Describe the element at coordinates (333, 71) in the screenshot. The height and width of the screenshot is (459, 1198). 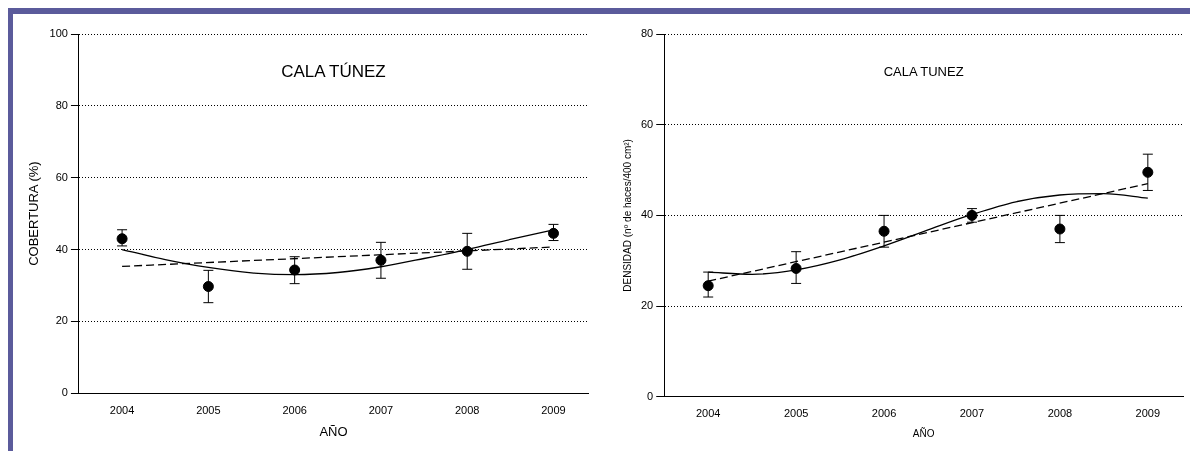
I see `text: CALA TÚNEZ` at that location.